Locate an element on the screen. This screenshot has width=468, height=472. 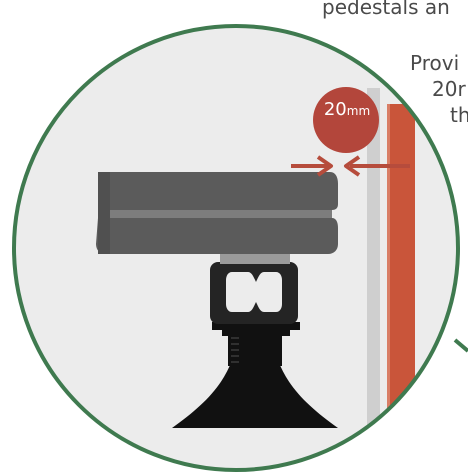
gap-badge-label: 20mm is located at coordinates (347, 110).